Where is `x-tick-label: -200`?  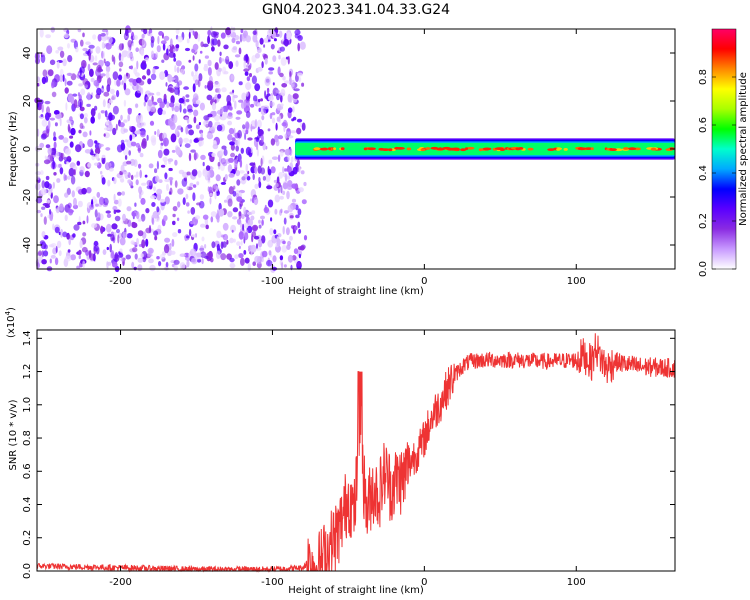 x-tick-label: -200 is located at coordinates (120, 582).